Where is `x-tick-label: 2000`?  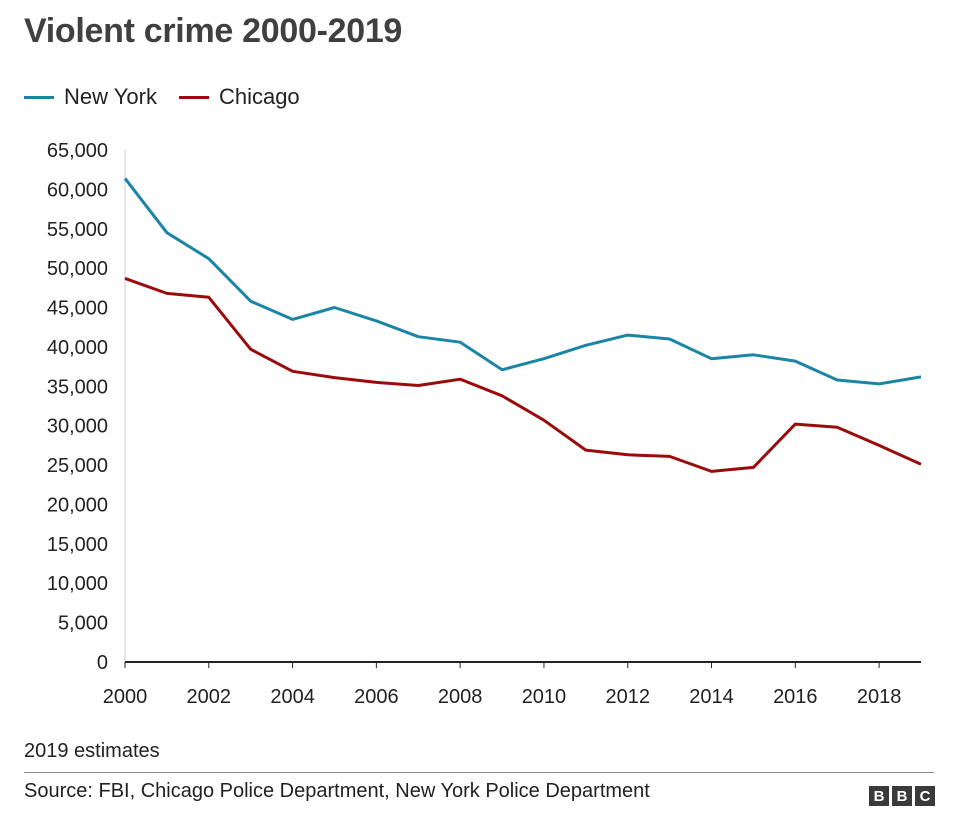
x-tick-label: 2000 is located at coordinates (125, 697).